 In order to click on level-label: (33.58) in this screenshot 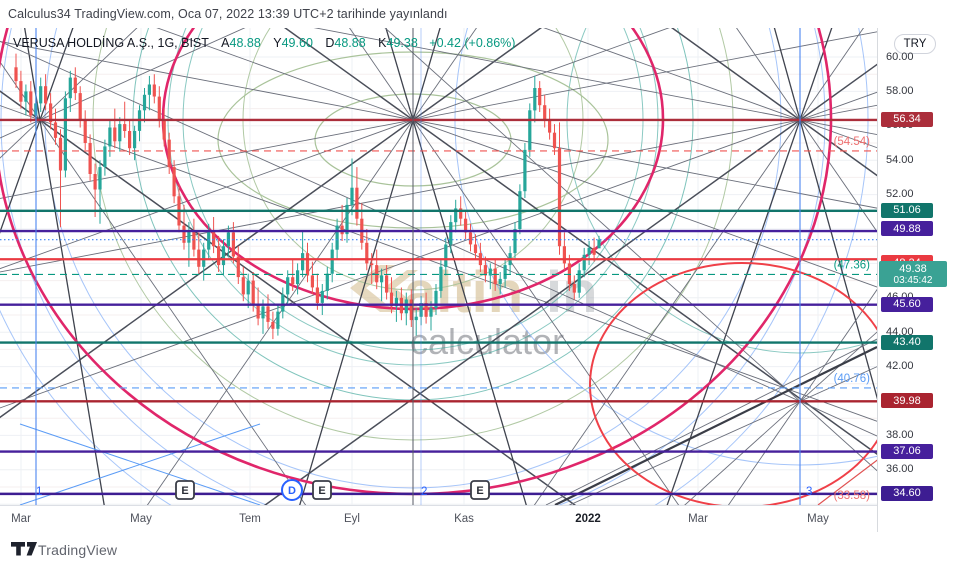, I will do `click(852, 496)`.